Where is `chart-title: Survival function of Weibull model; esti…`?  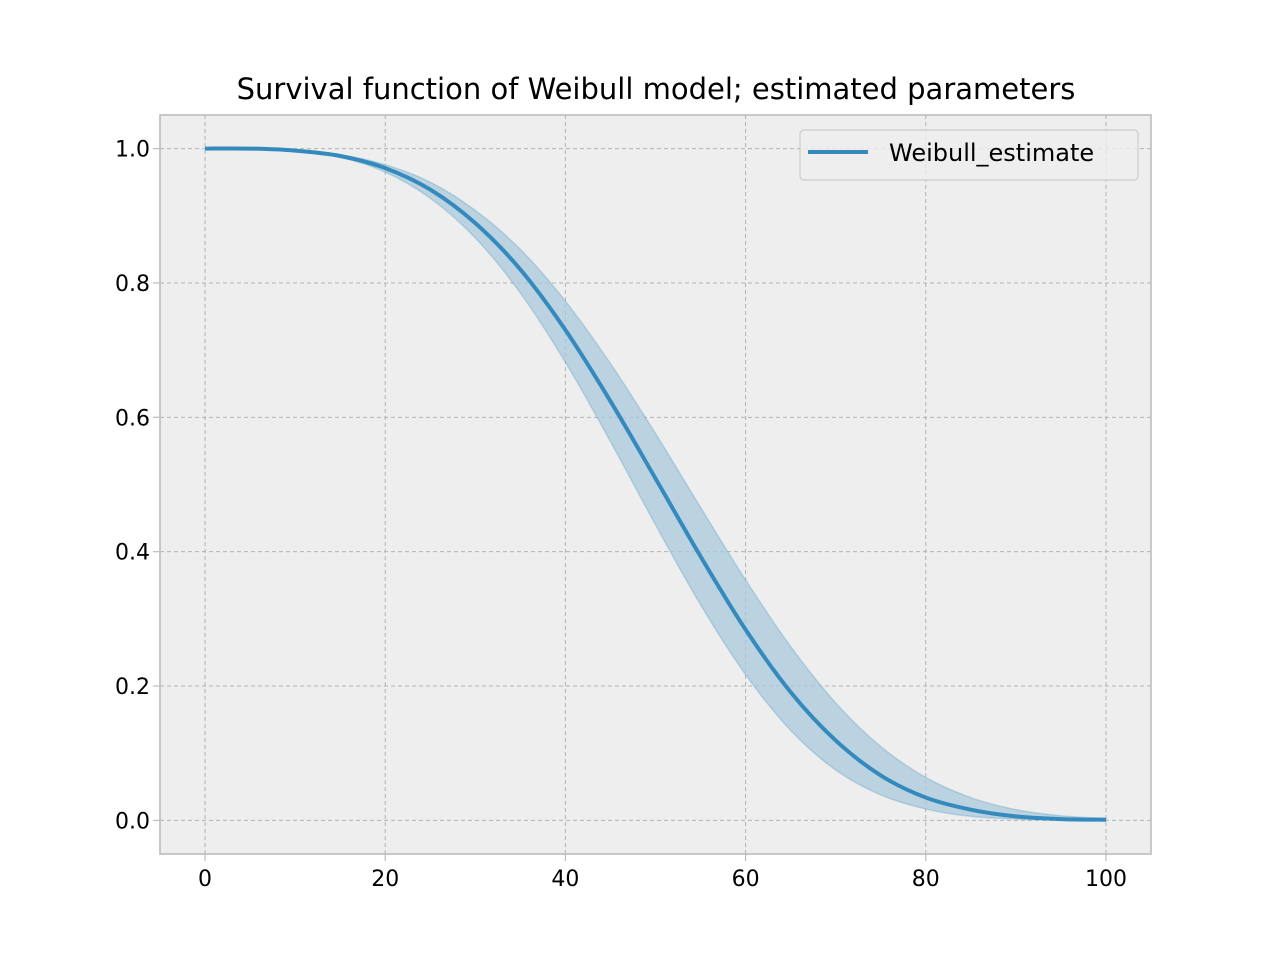
chart-title: Survival function of Weibull model; esti… is located at coordinates (656, 89).